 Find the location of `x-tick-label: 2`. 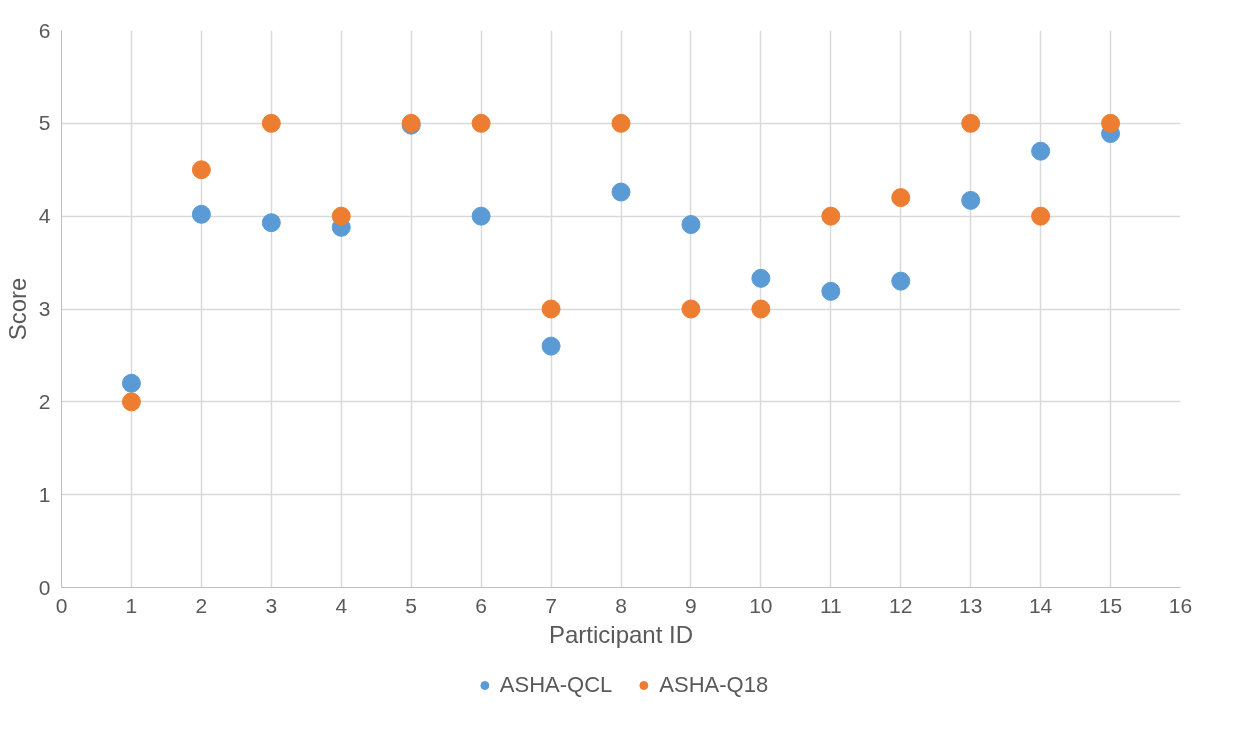

x-tick-label: 2 is located at coordinates (201, 605).